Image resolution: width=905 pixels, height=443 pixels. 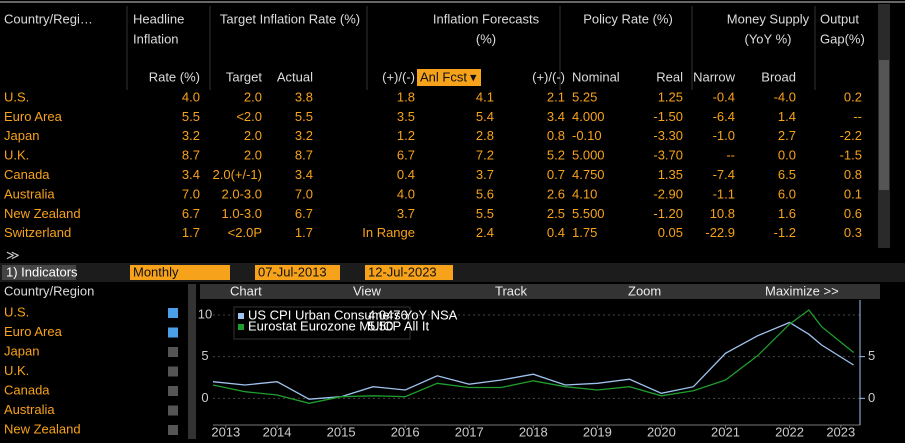 I want to click on cell: -3.70, so click(x=668, y=155).